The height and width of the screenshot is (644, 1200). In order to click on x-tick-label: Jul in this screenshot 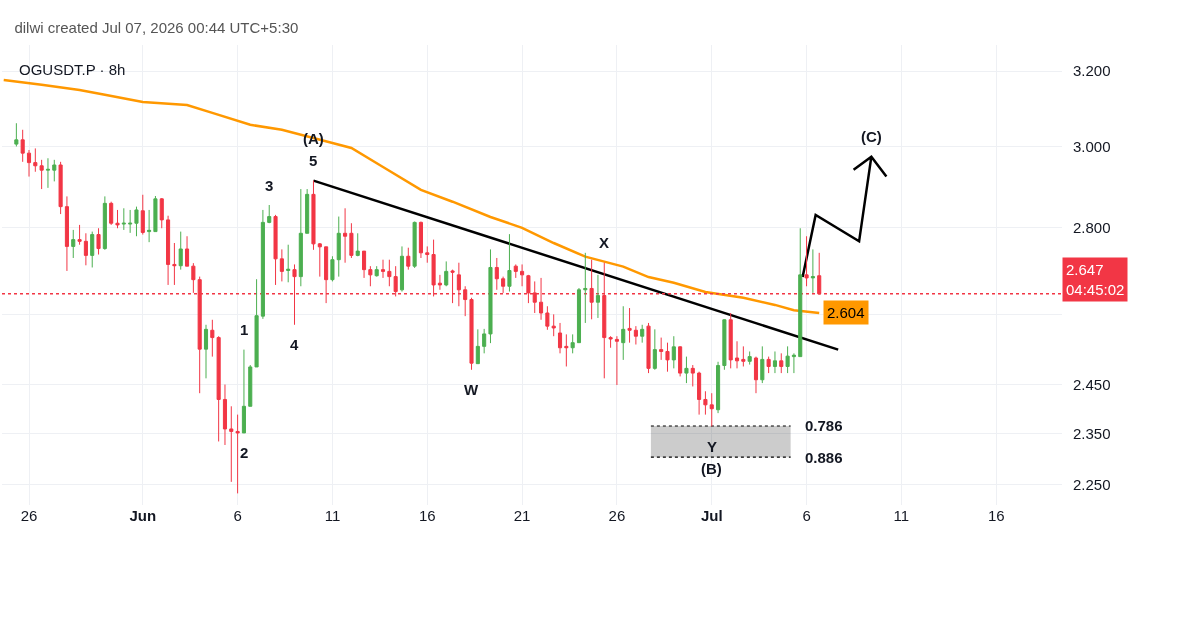, I will do `click(711, 515)`.